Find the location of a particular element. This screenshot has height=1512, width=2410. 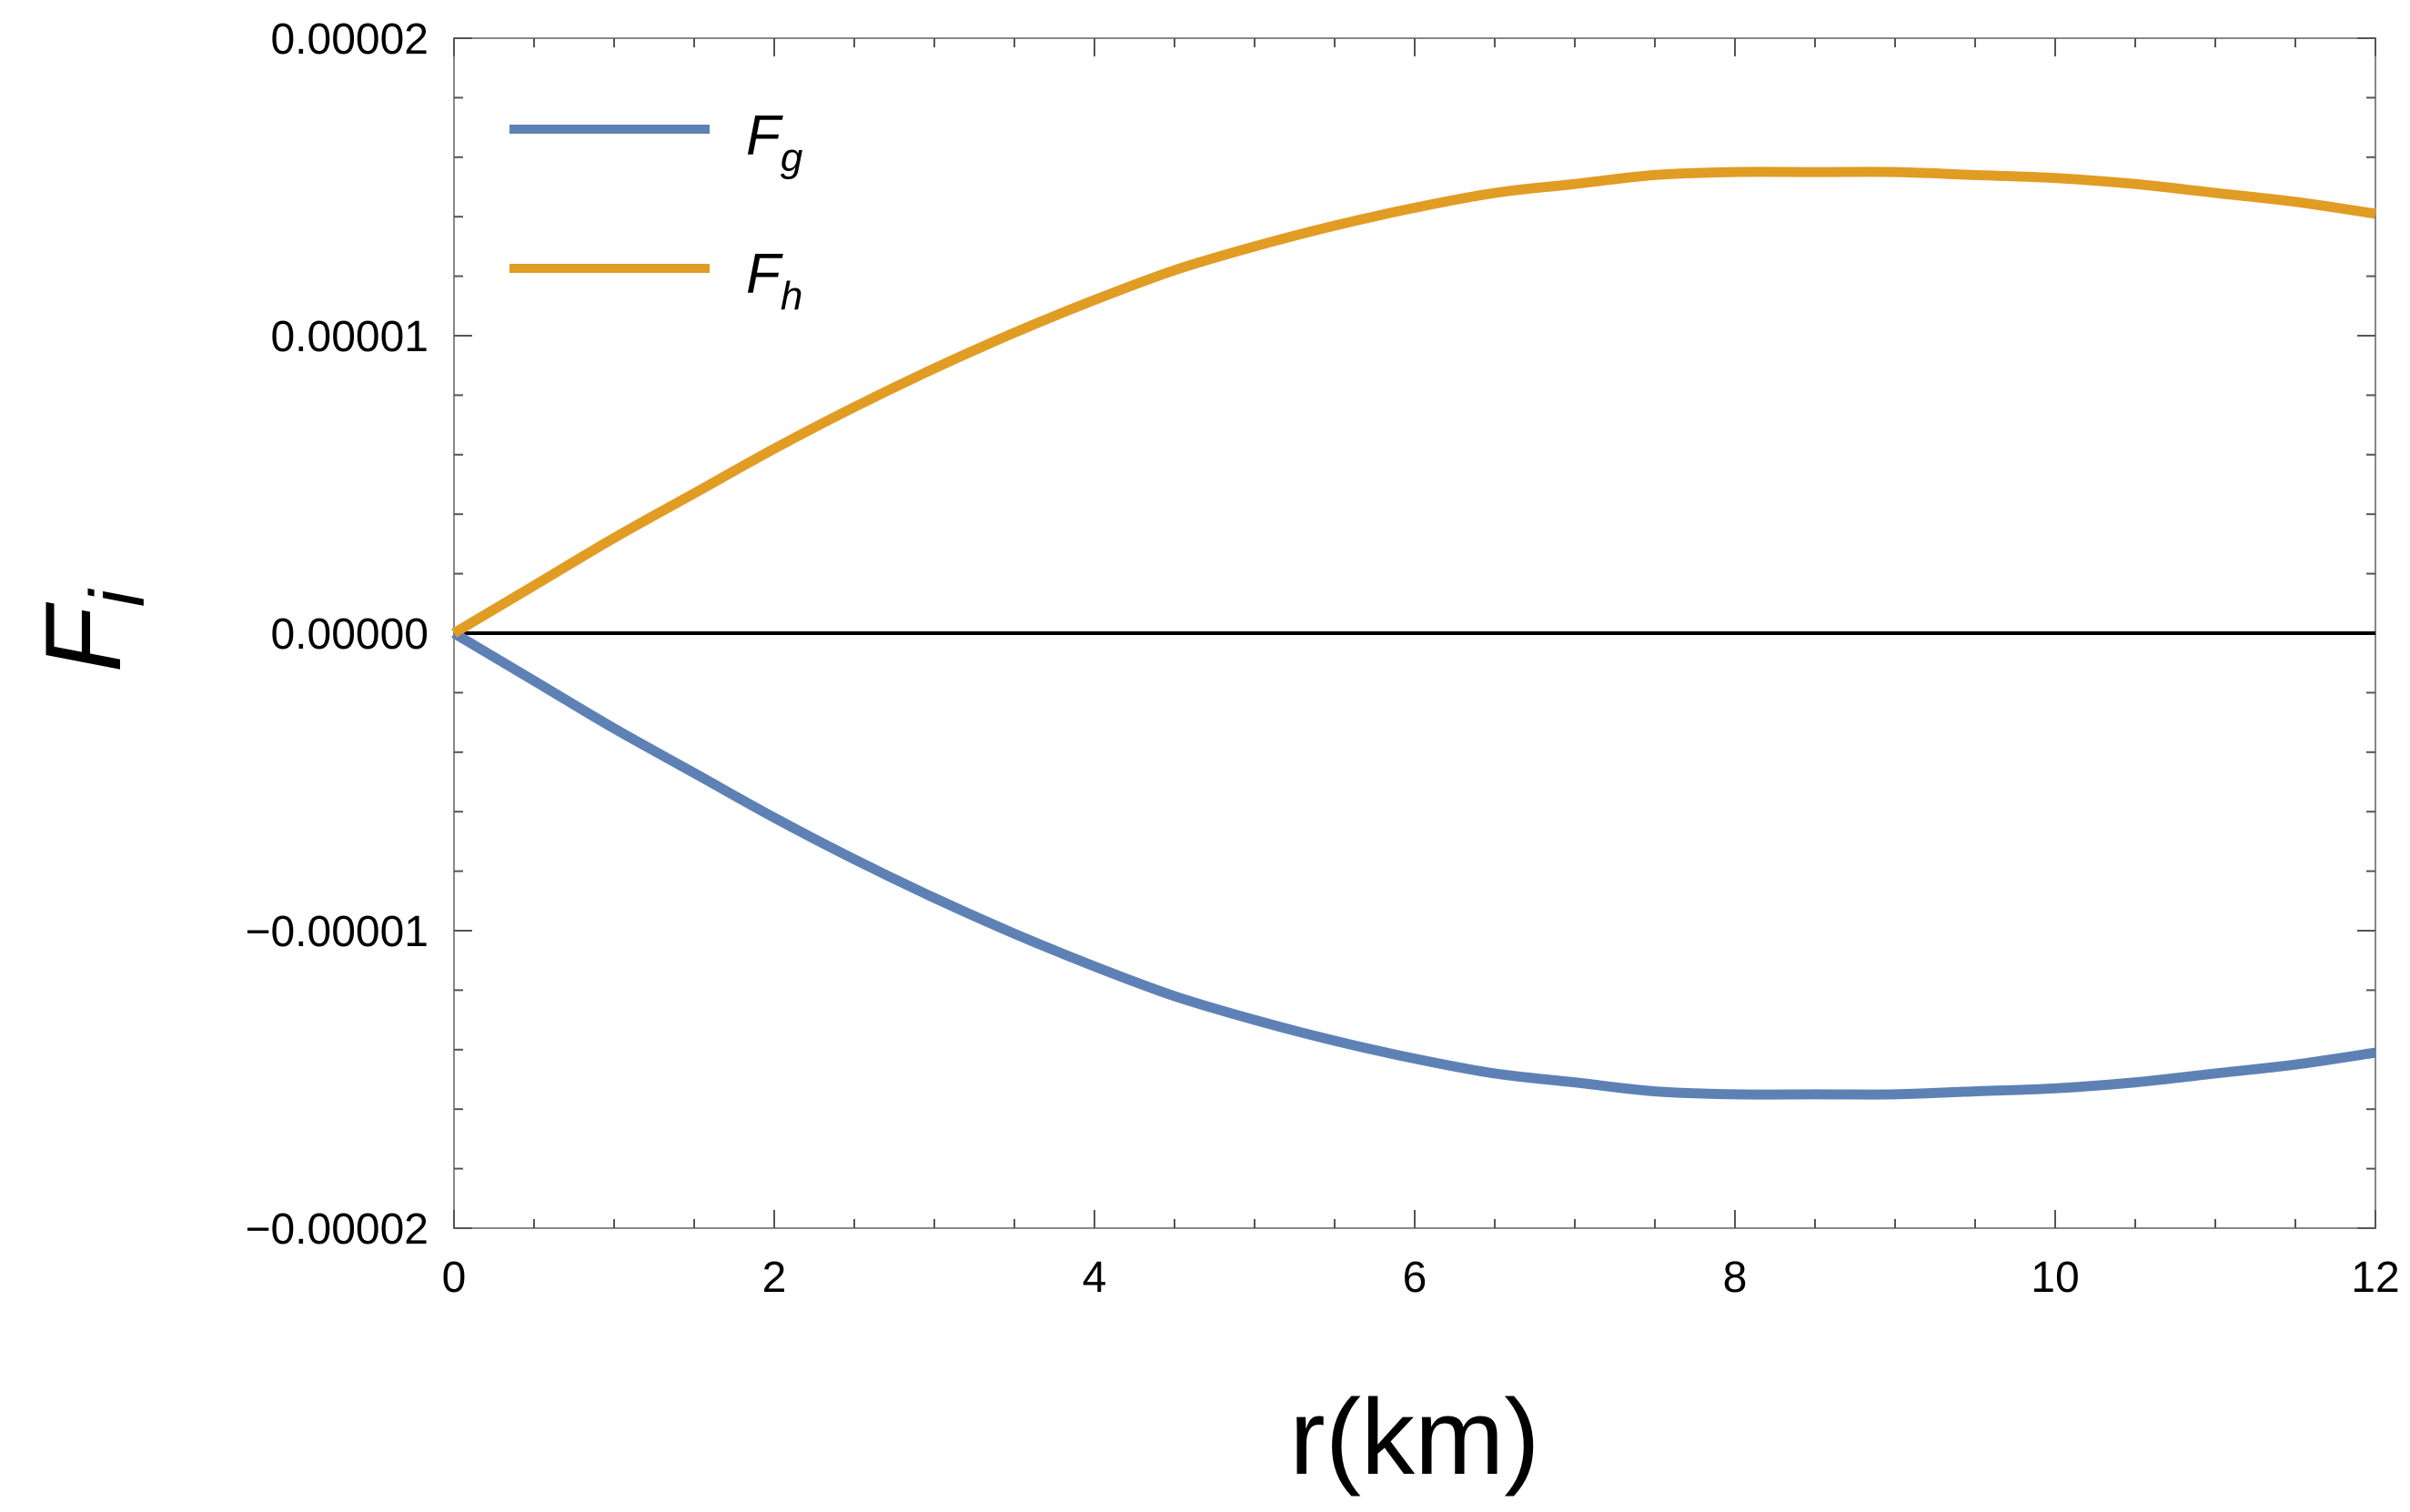

legend-label-fg-sub: g is located at coordinates (792, 158).